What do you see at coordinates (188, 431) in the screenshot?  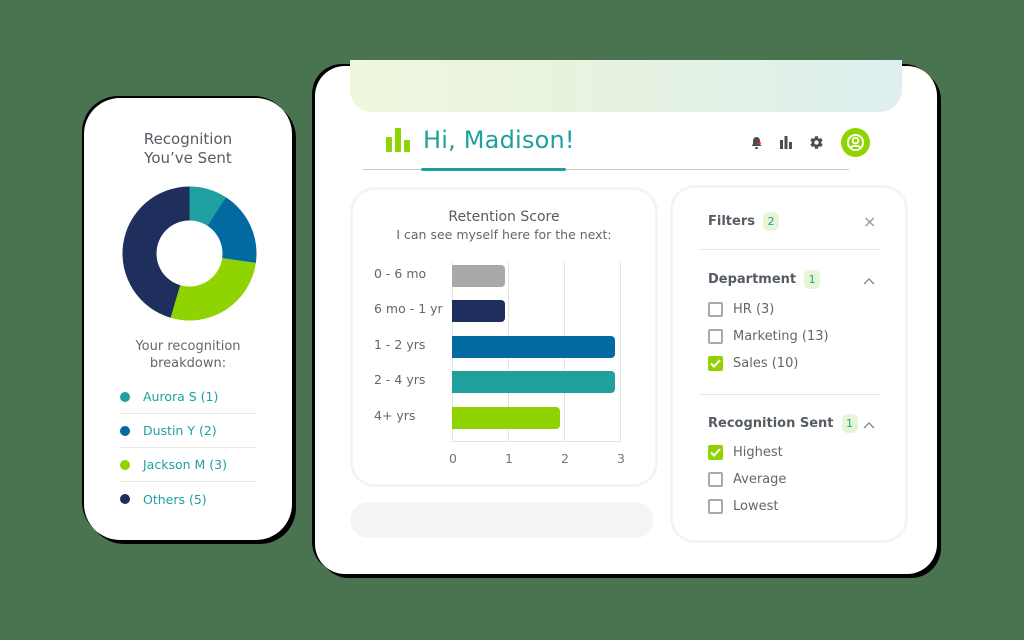 I see `legend-item: Dustin Y (2)` at bounding box center [188, 431].